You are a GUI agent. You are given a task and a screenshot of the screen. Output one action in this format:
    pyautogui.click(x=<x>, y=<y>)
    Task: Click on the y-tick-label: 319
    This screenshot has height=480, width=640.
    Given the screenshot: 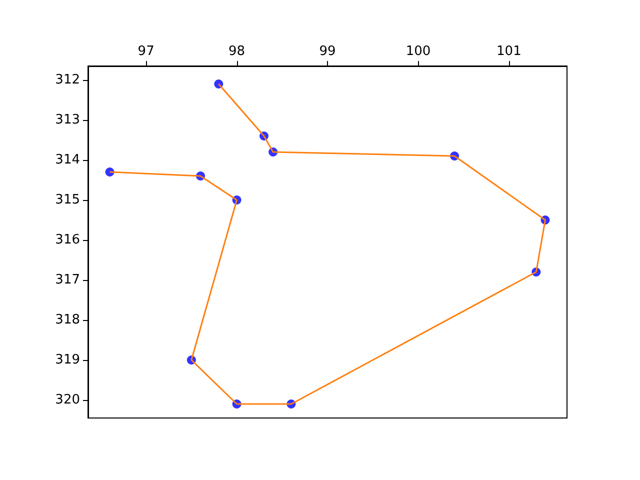 What is the action you would take?
    pyautogui.click(x=67, y=360)
    